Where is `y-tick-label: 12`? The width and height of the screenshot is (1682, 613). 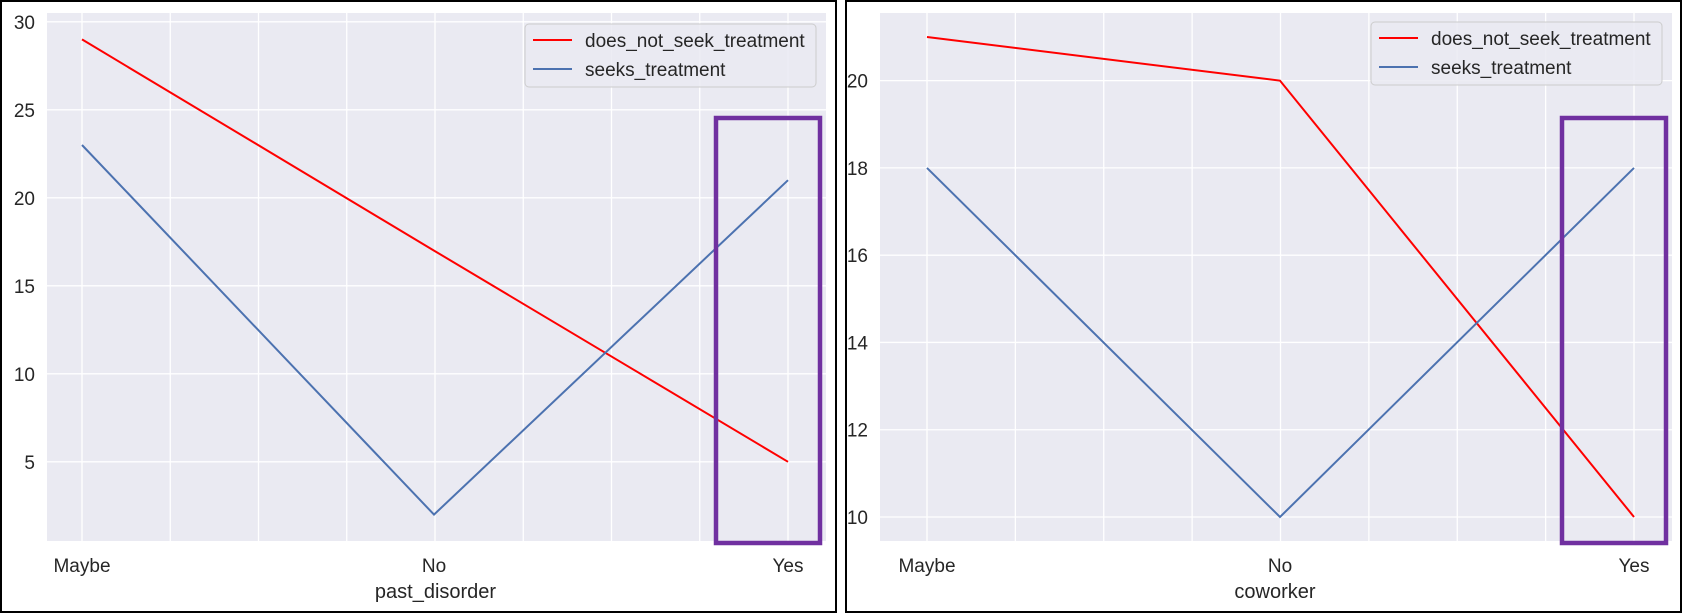 y-tick-label: 12 is located at coordinates (857, 431).